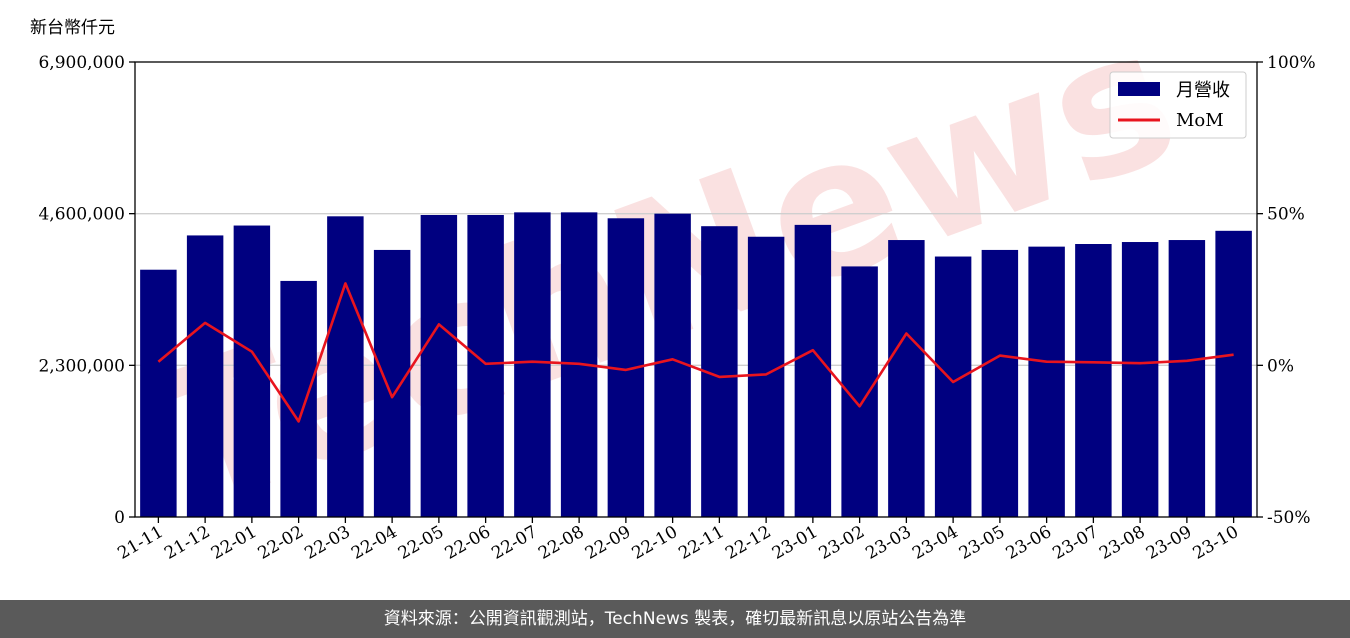  I want to click on right-tick-label-3: 100%, so click(1291, 63).